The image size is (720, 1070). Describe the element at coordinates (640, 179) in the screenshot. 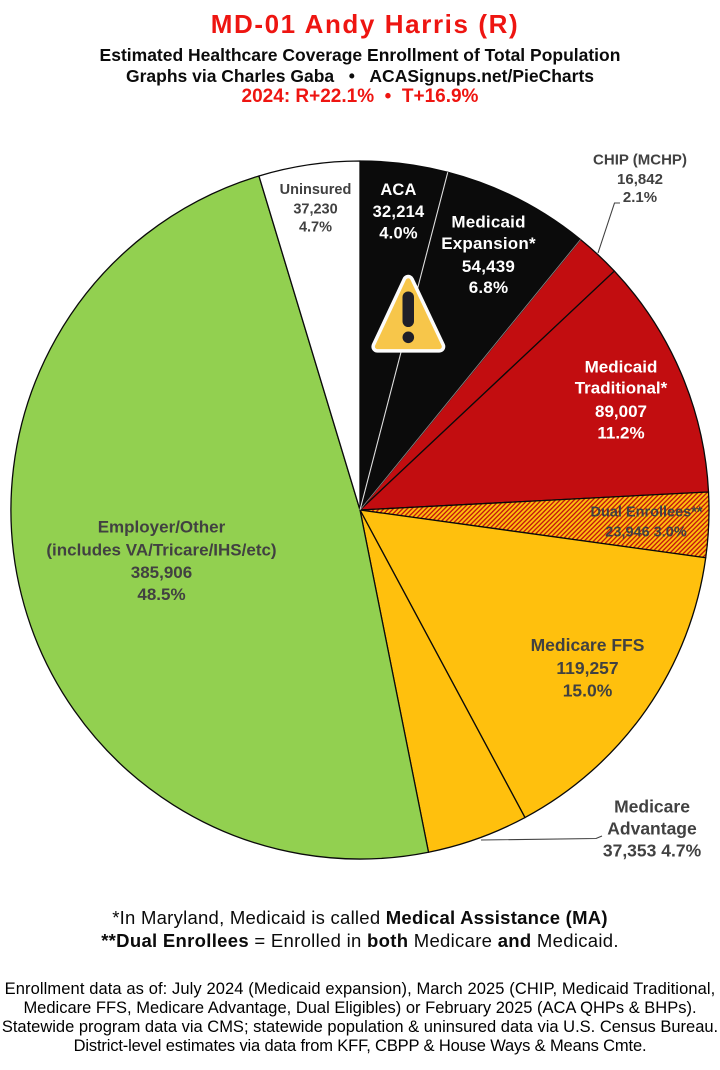

I see `svg-text: 16,842` at that location.